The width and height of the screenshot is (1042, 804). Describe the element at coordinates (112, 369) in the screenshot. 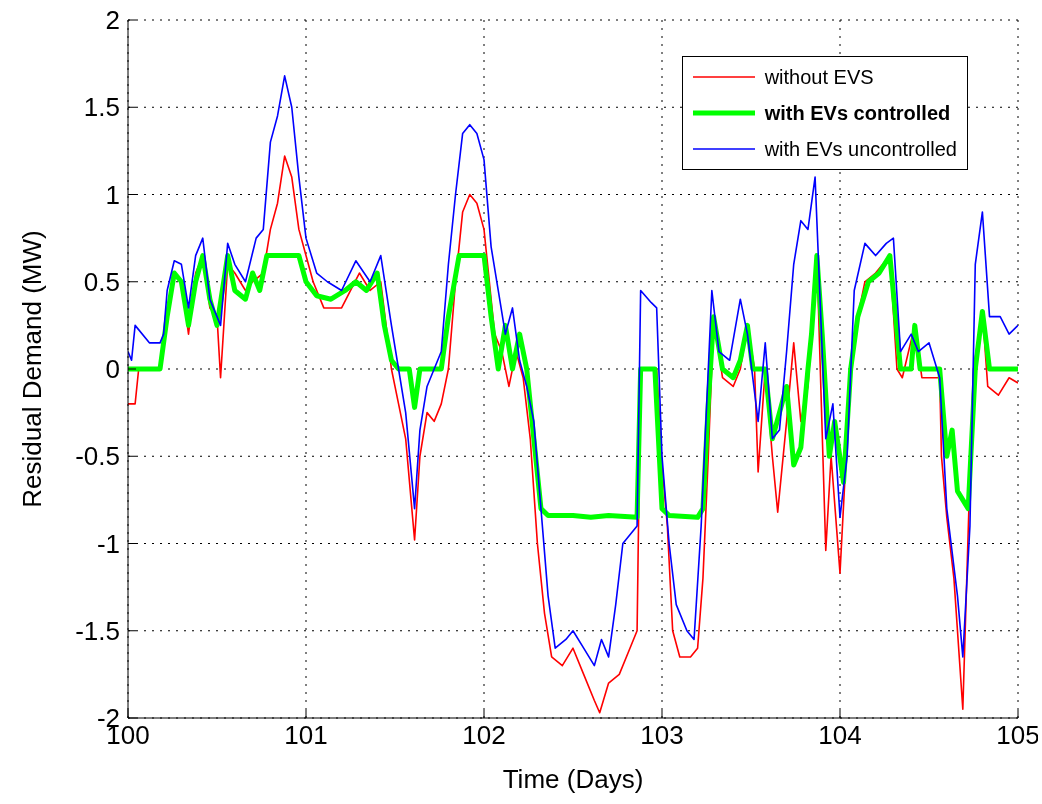

I see `y-tick-label: 0` at that location.